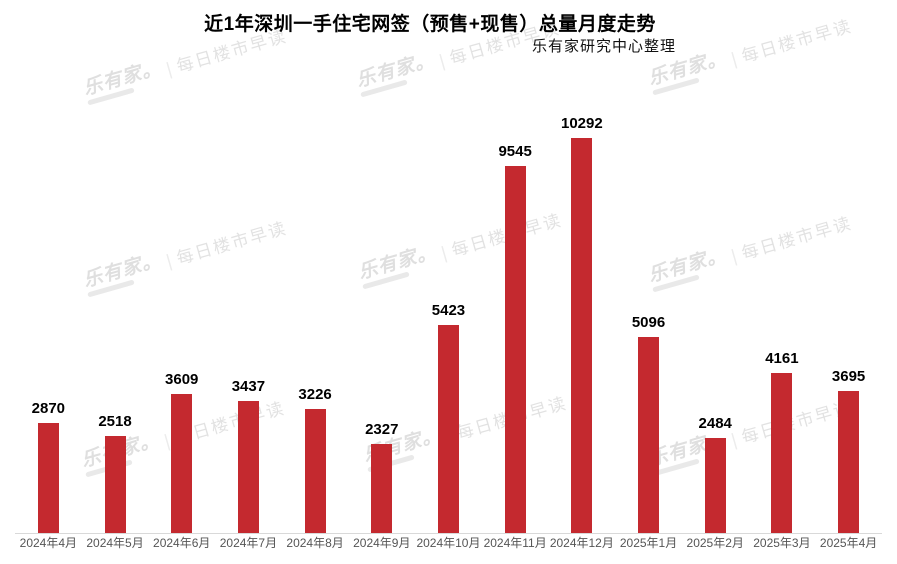 The image size is (897, 564). What do you see at coordinates (782, 358) in the screenshot?
I see `bar-value-label: 4161` at bounding box center [782, 358].